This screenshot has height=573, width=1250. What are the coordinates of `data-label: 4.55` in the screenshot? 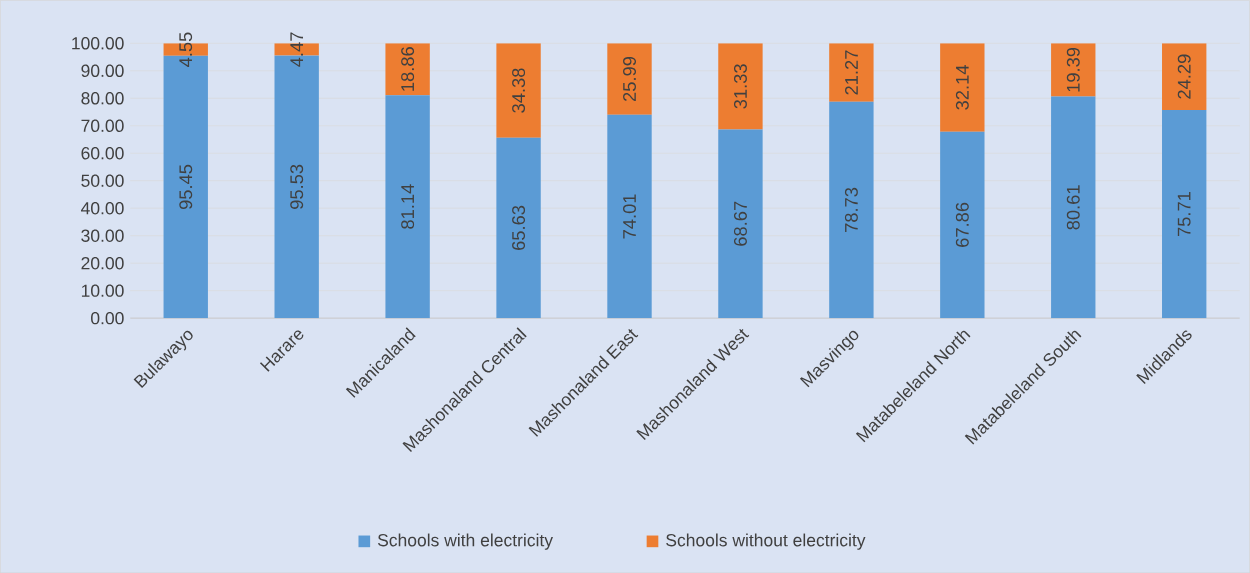 It's located at (186, 49).